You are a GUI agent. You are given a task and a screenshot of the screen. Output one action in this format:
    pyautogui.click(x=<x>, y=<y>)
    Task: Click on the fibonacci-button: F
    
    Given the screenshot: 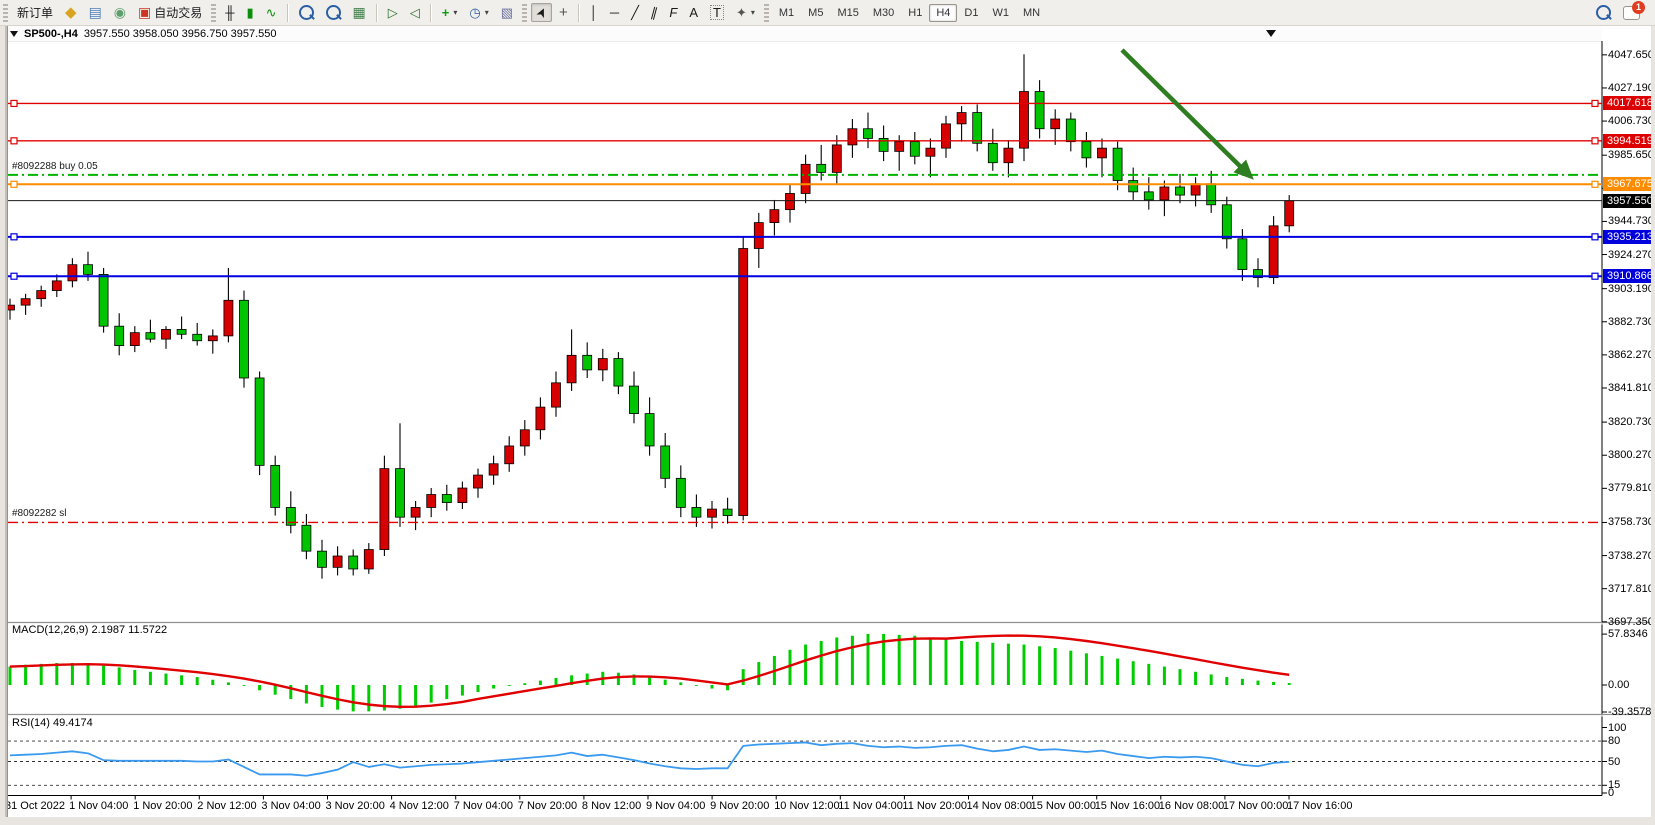 What is the action you would take?
    pyautogui.click(x=673, y=12)
    